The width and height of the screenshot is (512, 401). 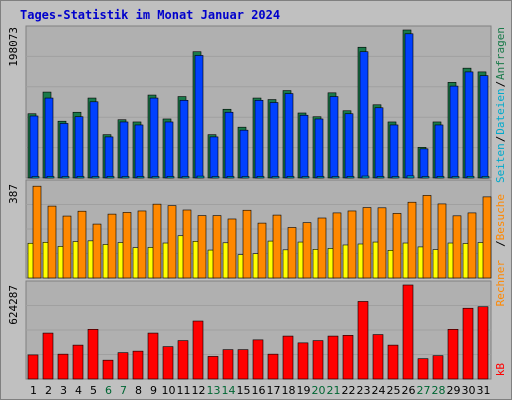 I want to click on day-label: 10, so click(x=169, y=390).